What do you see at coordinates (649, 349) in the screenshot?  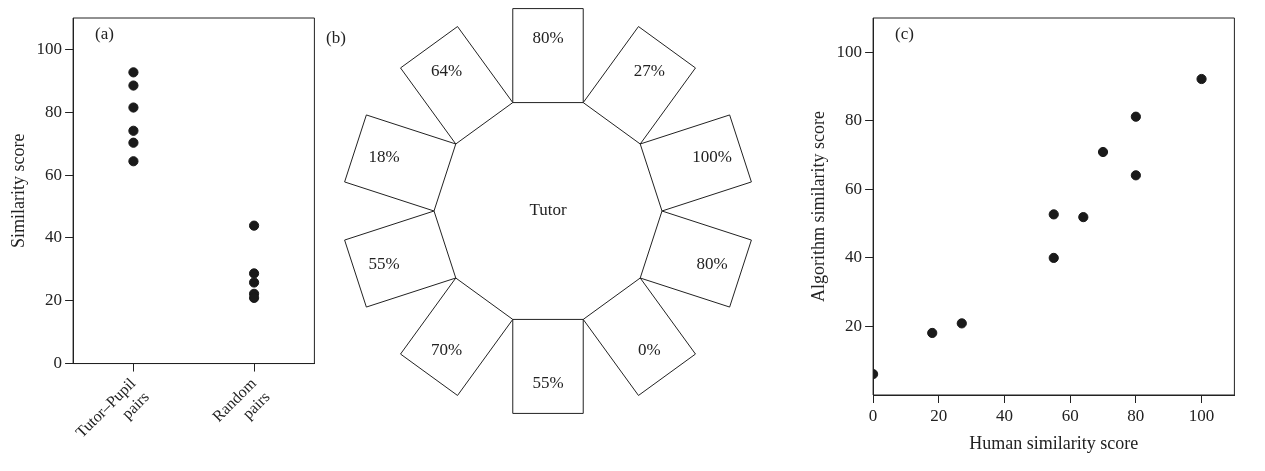 I see `category-label: 0%` at bounding box center [649, 349].